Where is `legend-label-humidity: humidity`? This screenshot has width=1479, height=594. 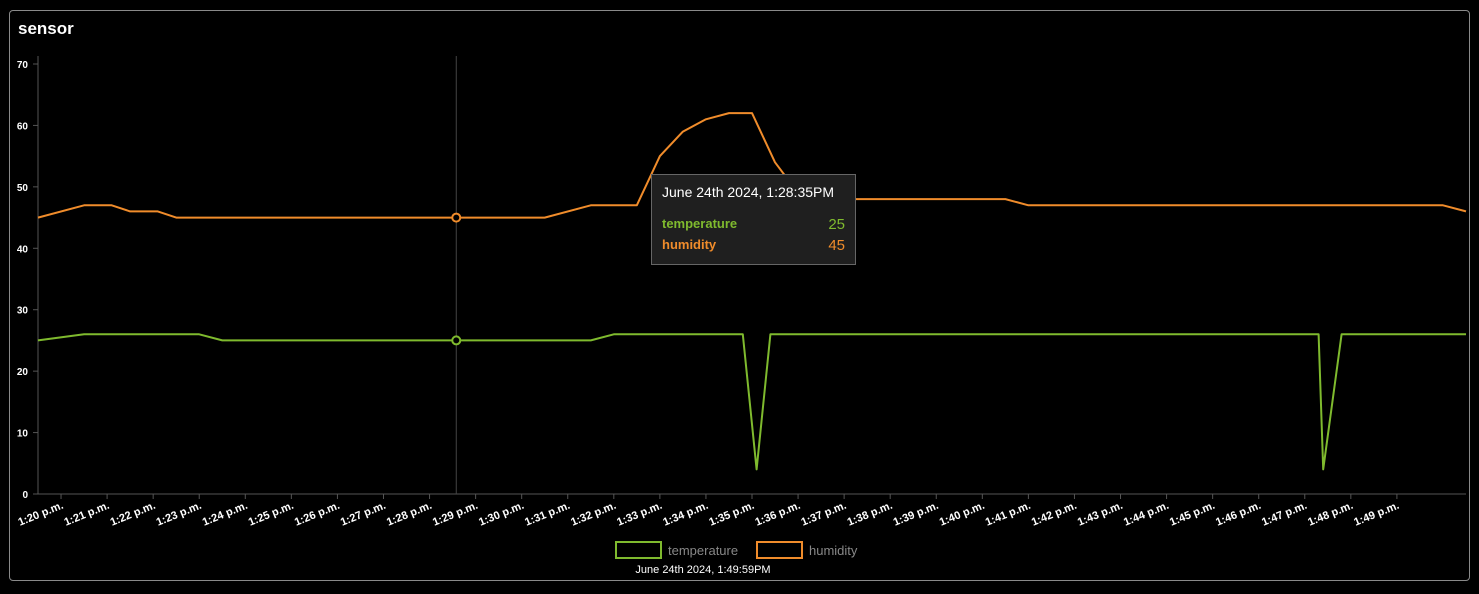 legend-label-humidity: humidity is located at coordinates (833, 550).